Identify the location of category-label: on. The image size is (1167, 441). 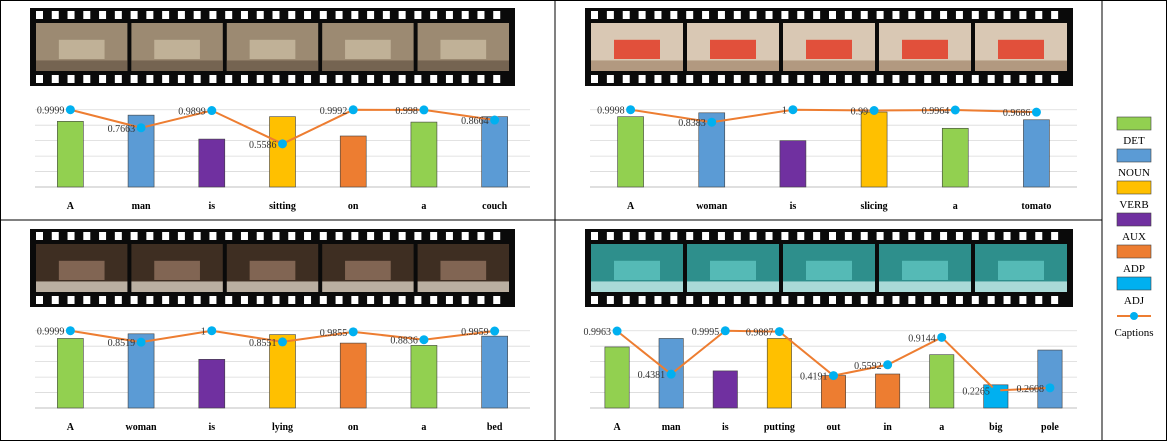
(353, 427).